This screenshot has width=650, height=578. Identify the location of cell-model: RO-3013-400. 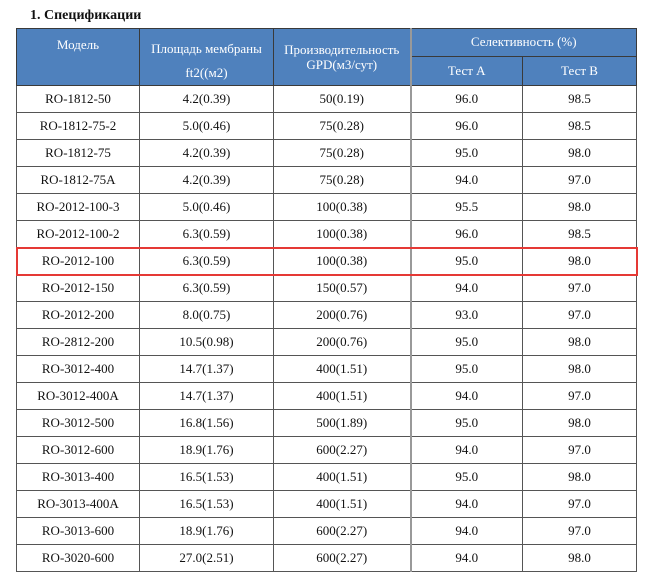
(78, 477).